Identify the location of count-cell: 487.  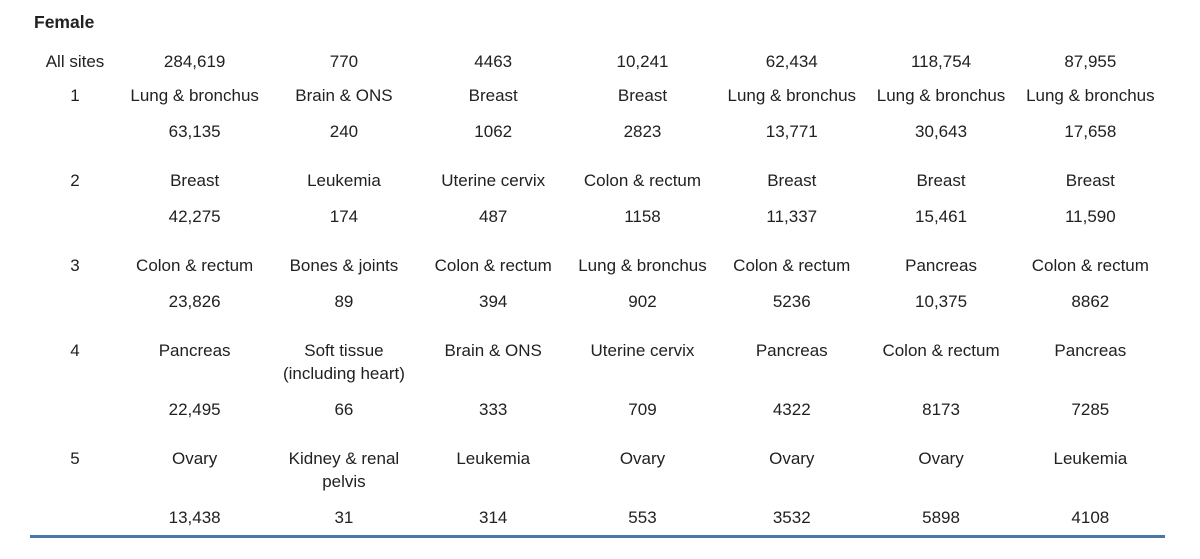
(493, 216).